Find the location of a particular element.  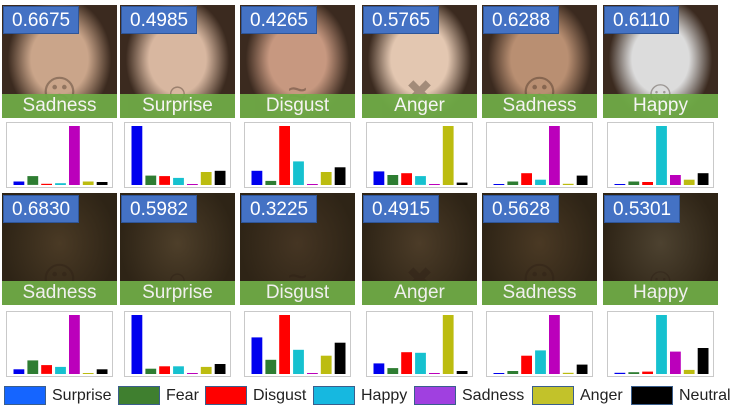

confidence-score: 0.5301 is located at coordinates (642, 209).